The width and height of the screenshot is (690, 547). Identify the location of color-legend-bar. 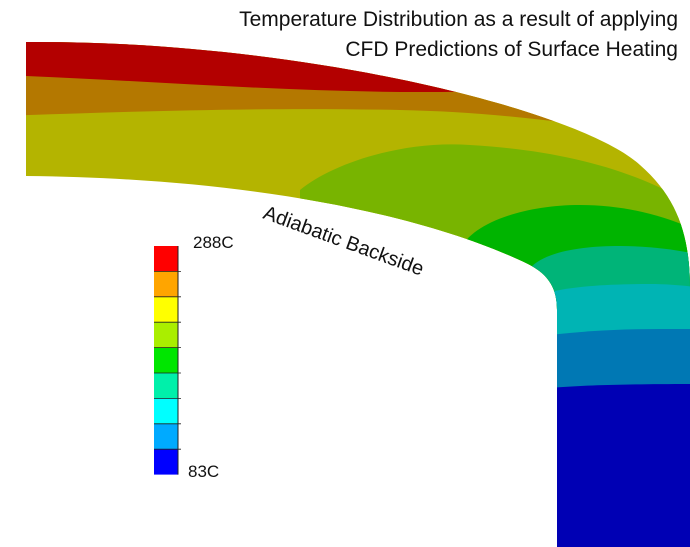
(167, 360).